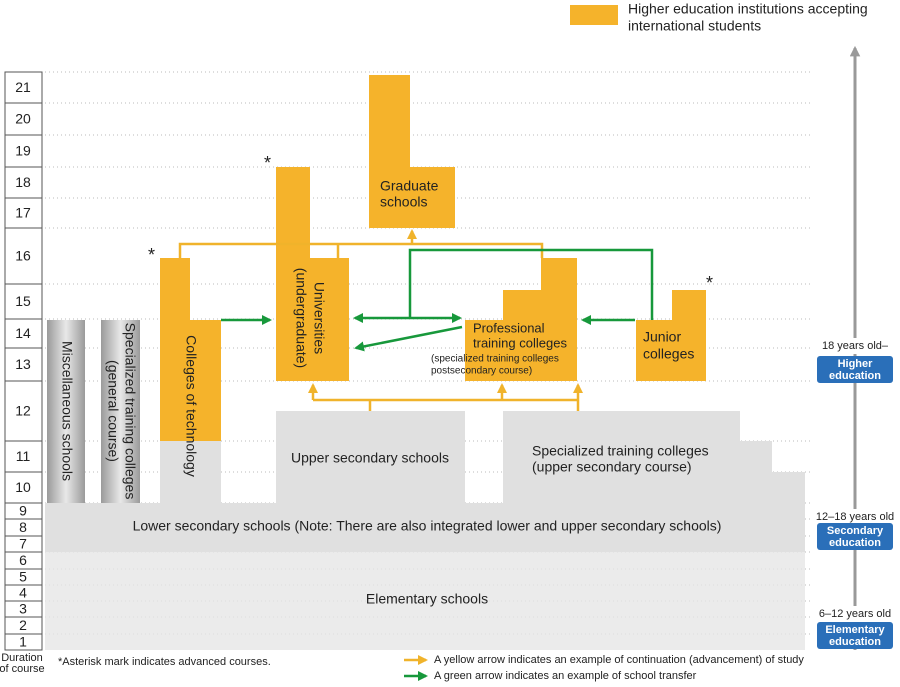 This screenshot has width=900, height=687. What do you see at coordinates (301, 318) in the screenshot?
I see `school-label: (undergraduate)` at bounding box center [301, 318].